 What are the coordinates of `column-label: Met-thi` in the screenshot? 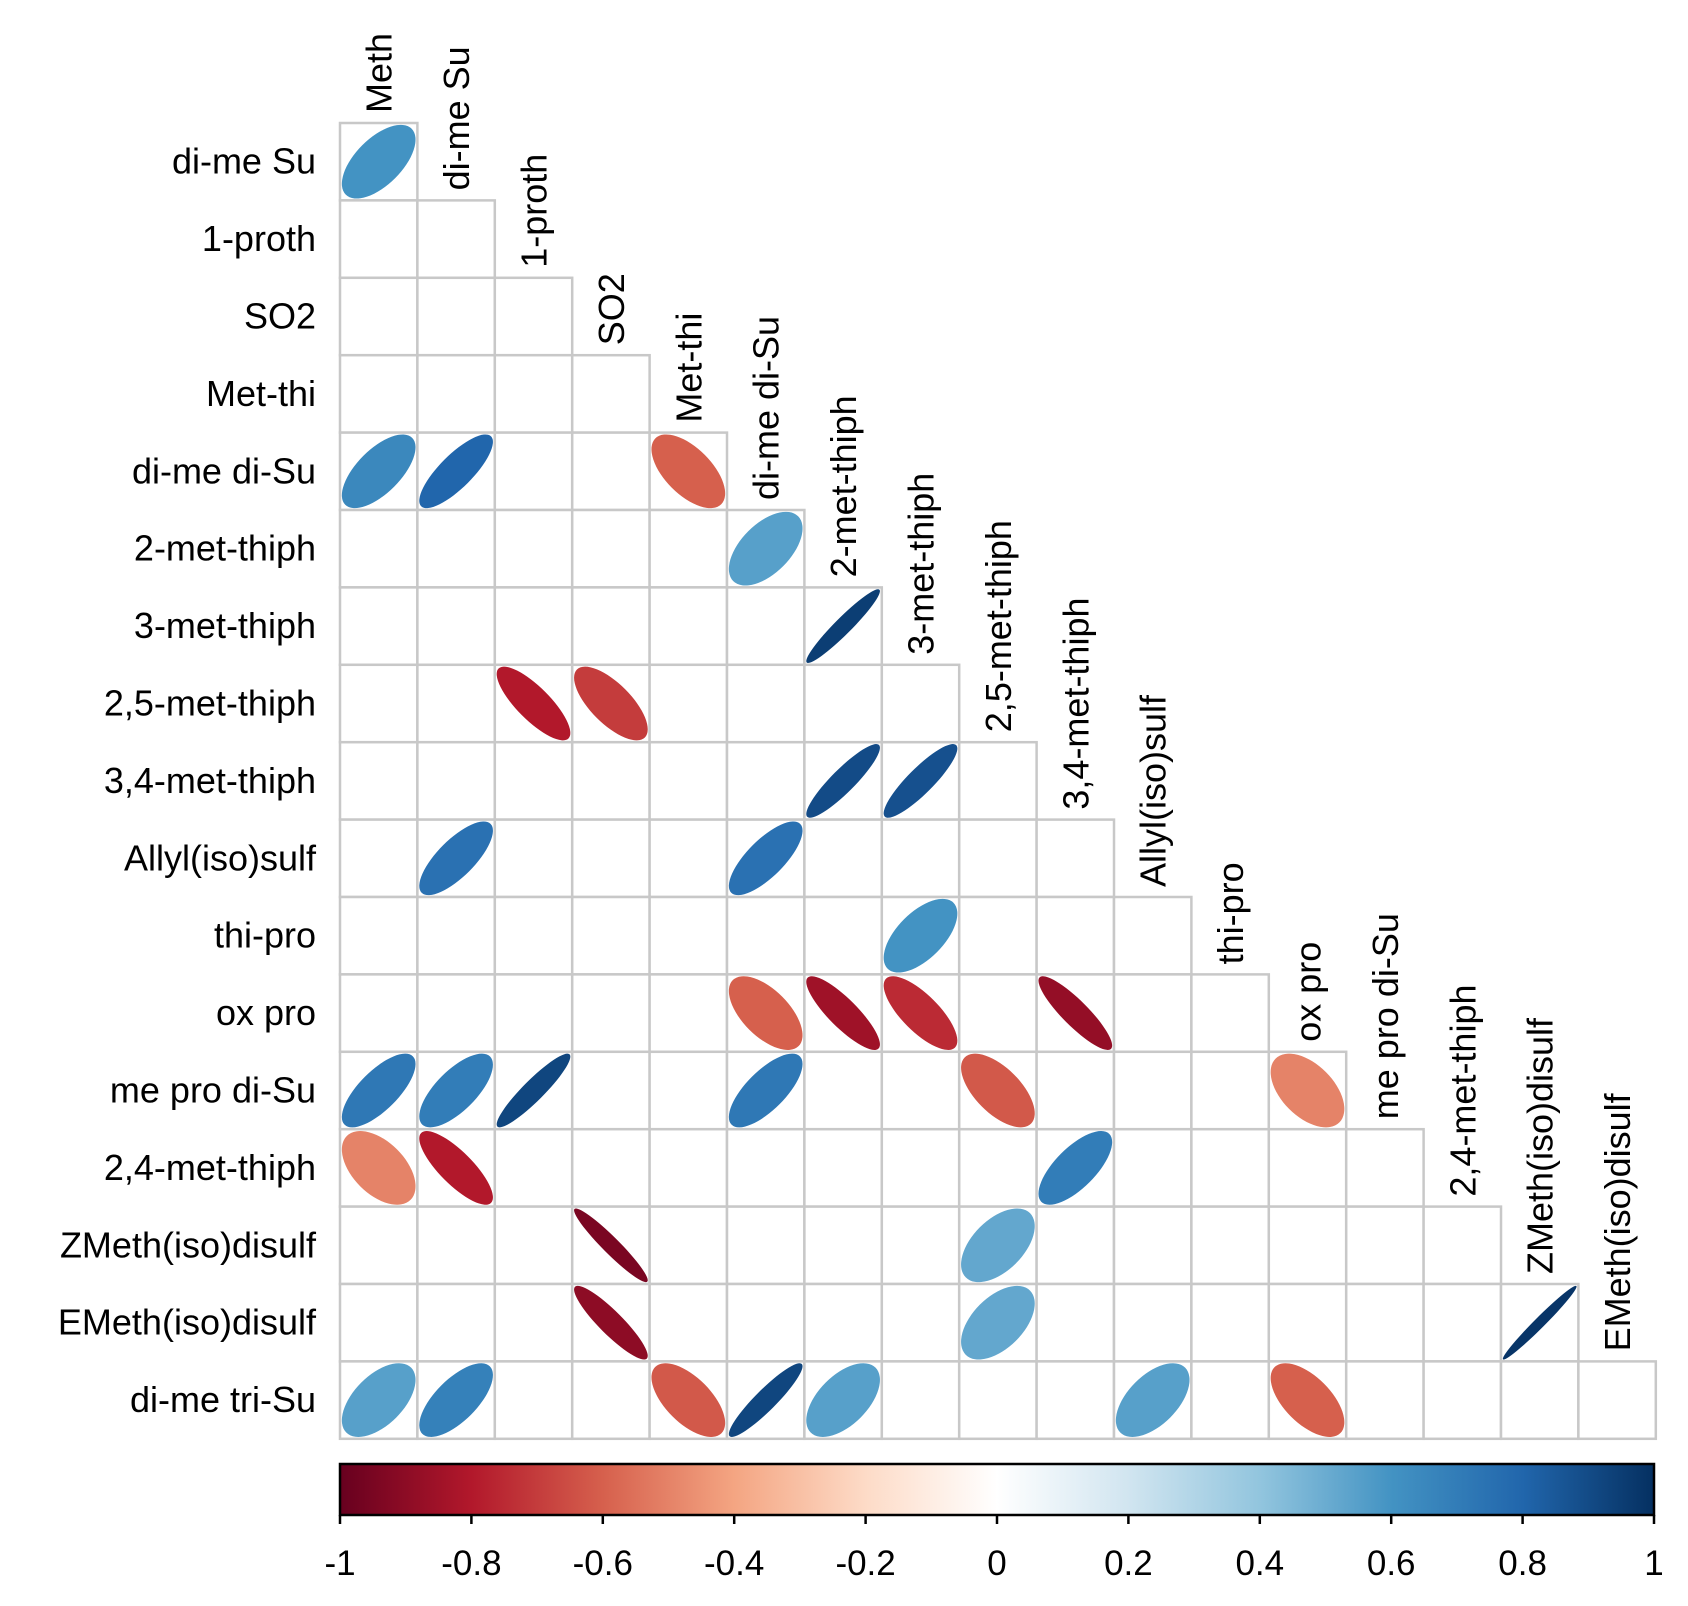 It's located at (688, 368).